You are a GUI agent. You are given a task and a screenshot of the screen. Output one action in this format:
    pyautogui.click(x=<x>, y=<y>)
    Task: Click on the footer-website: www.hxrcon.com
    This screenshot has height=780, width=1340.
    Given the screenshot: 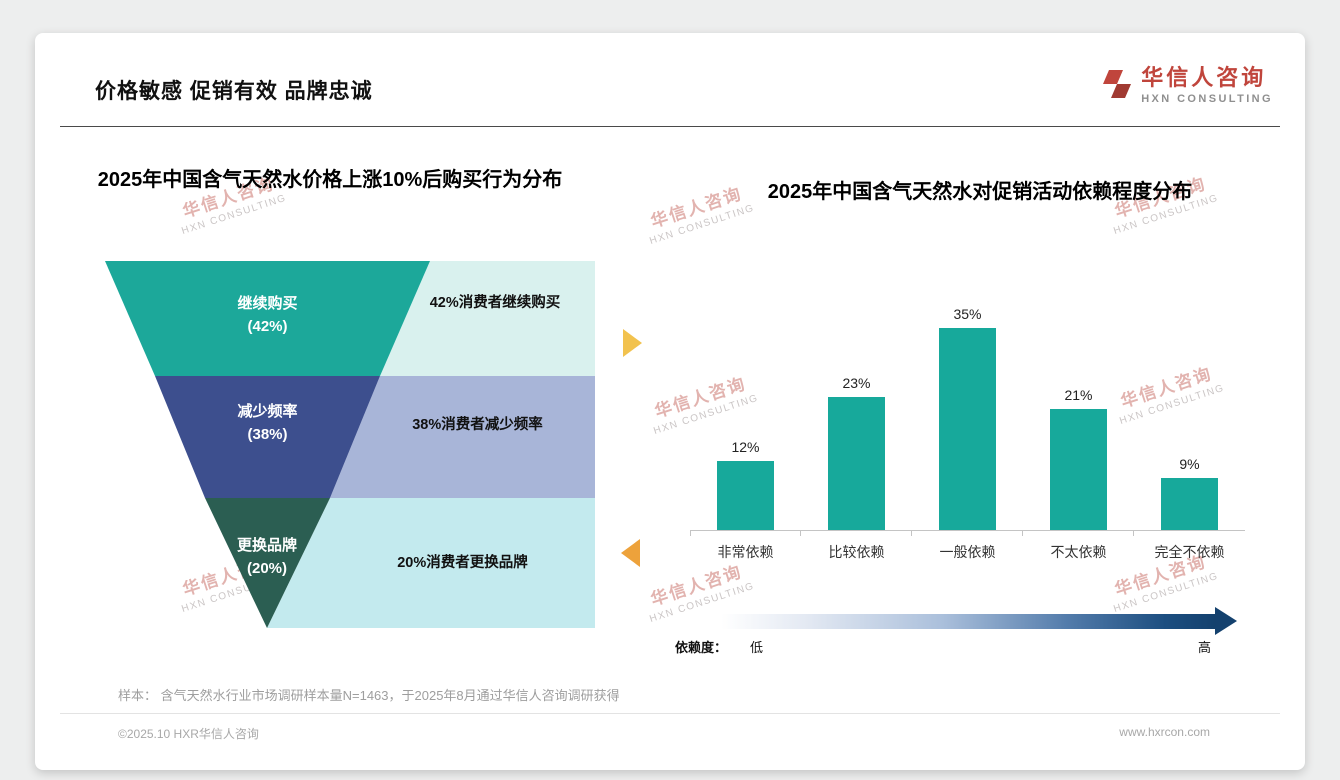 What is the action you would take?
    pyautogui.click(x=1164, y=732)
    